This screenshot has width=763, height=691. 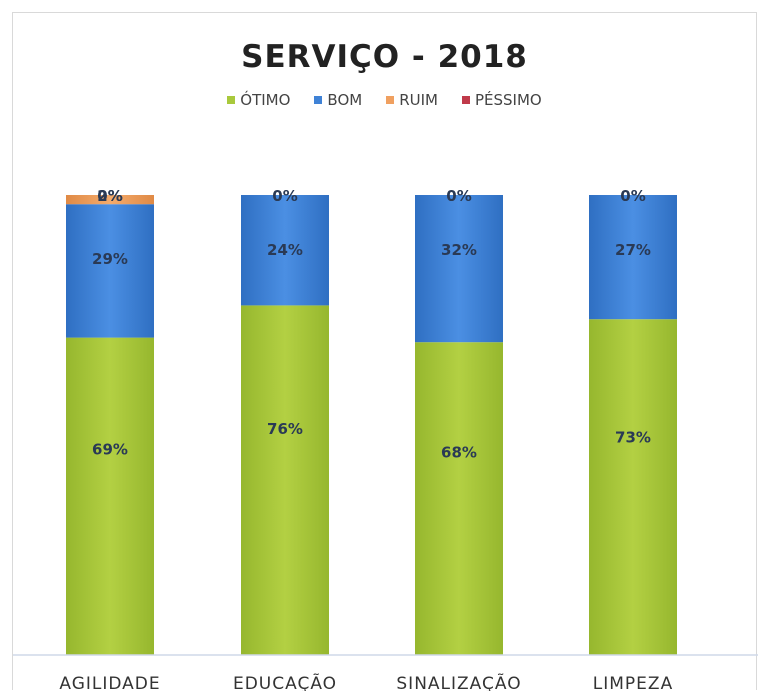 I want to click on legend-label-otimo: ÓTIMO, so click(x=265, y=100).